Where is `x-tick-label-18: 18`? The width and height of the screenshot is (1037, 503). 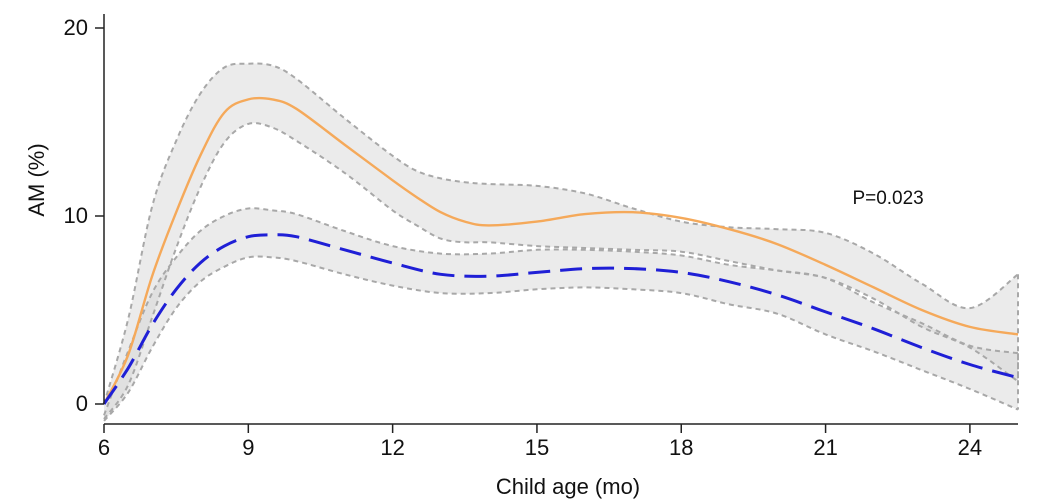
x-tick-label-18: 18 is located at coordinates (681, 447).